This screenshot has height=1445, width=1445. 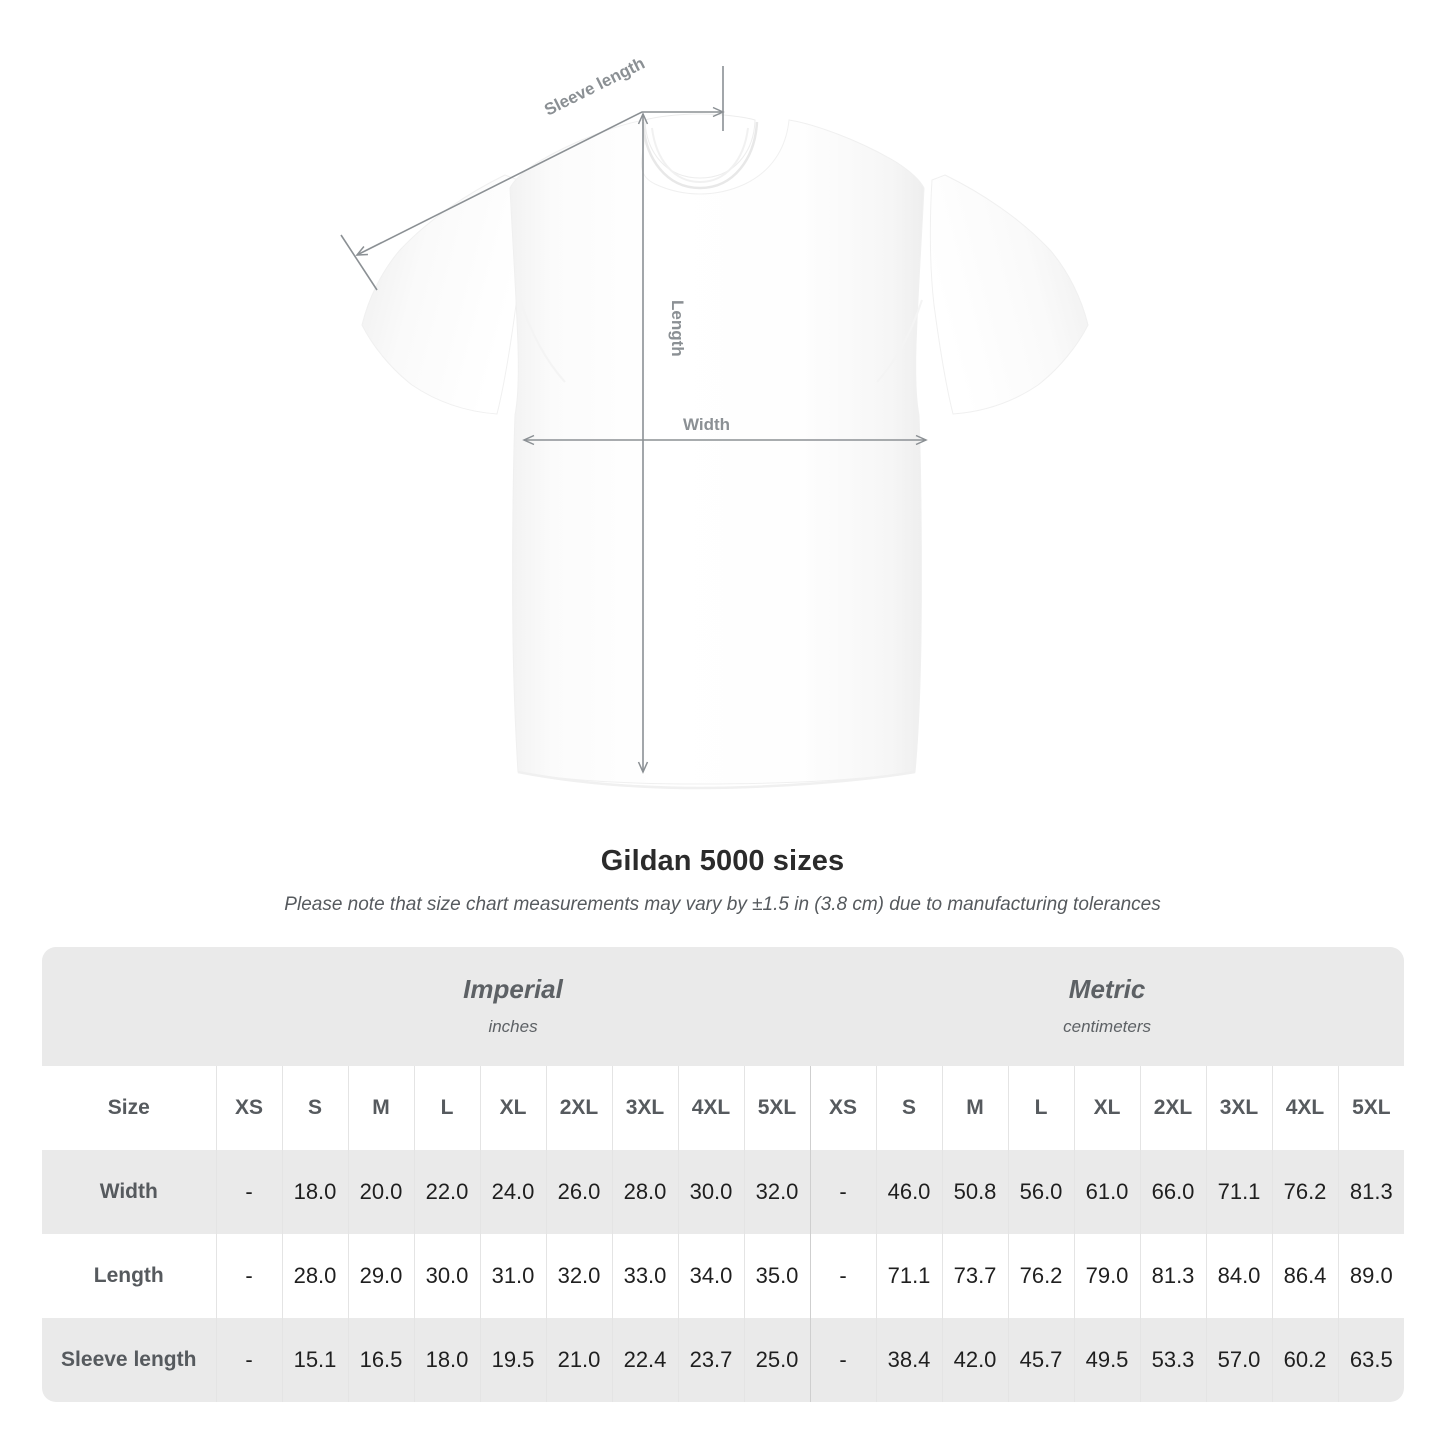 What do you see at coordinates (446, 1108) in the screenshot?
I see `size-header-imperial-l: L` at bounding box center [446, 1108].